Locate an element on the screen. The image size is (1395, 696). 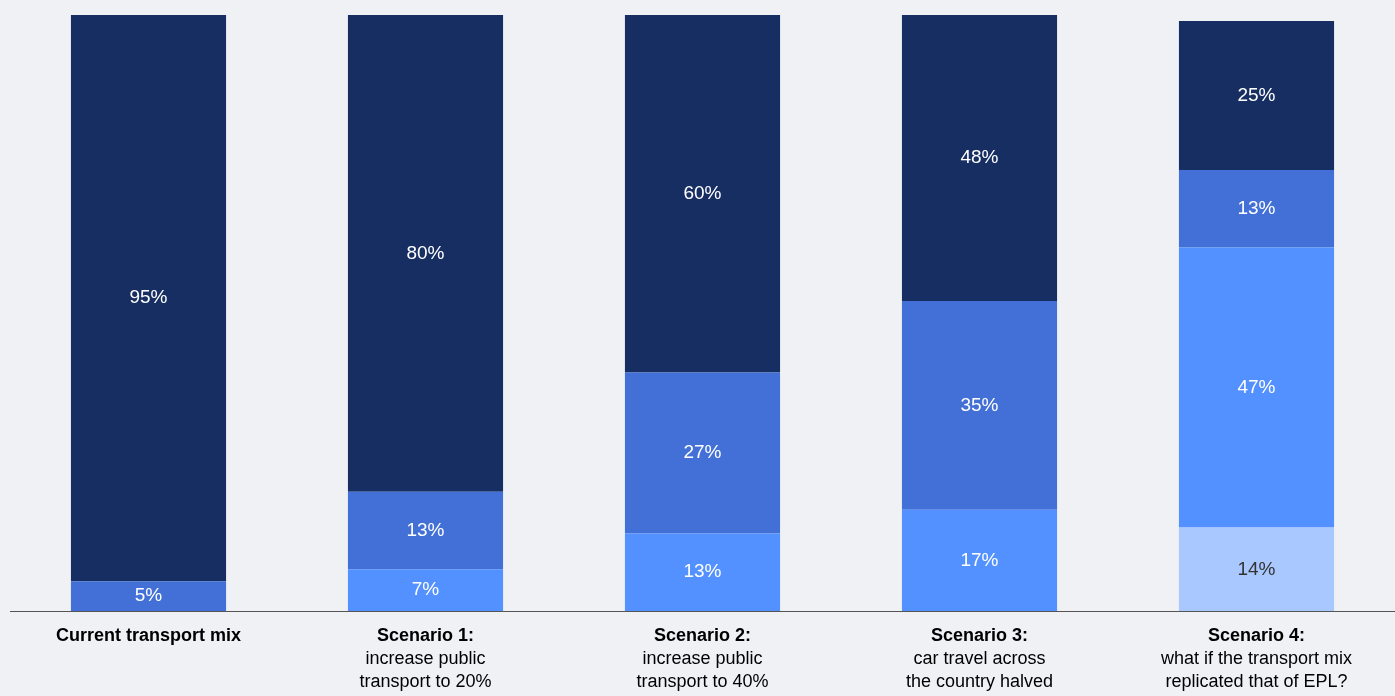
data-label: 14% is located at coordinates (1256, 568).